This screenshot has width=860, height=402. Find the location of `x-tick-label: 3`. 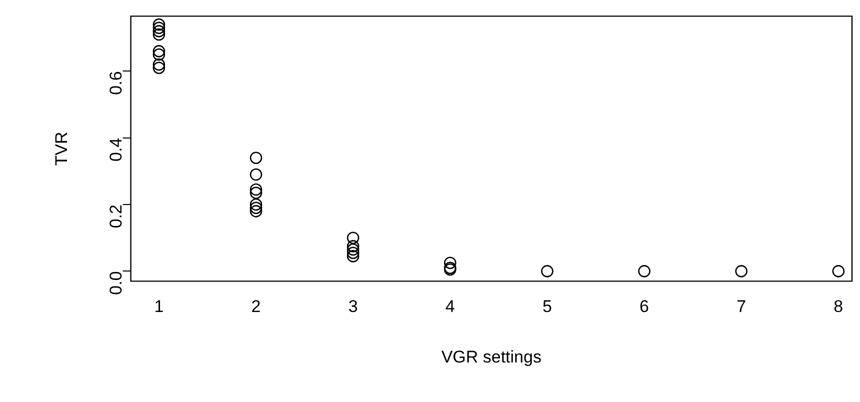

x-tick-label: 3 is located at coordinates (353, 306).